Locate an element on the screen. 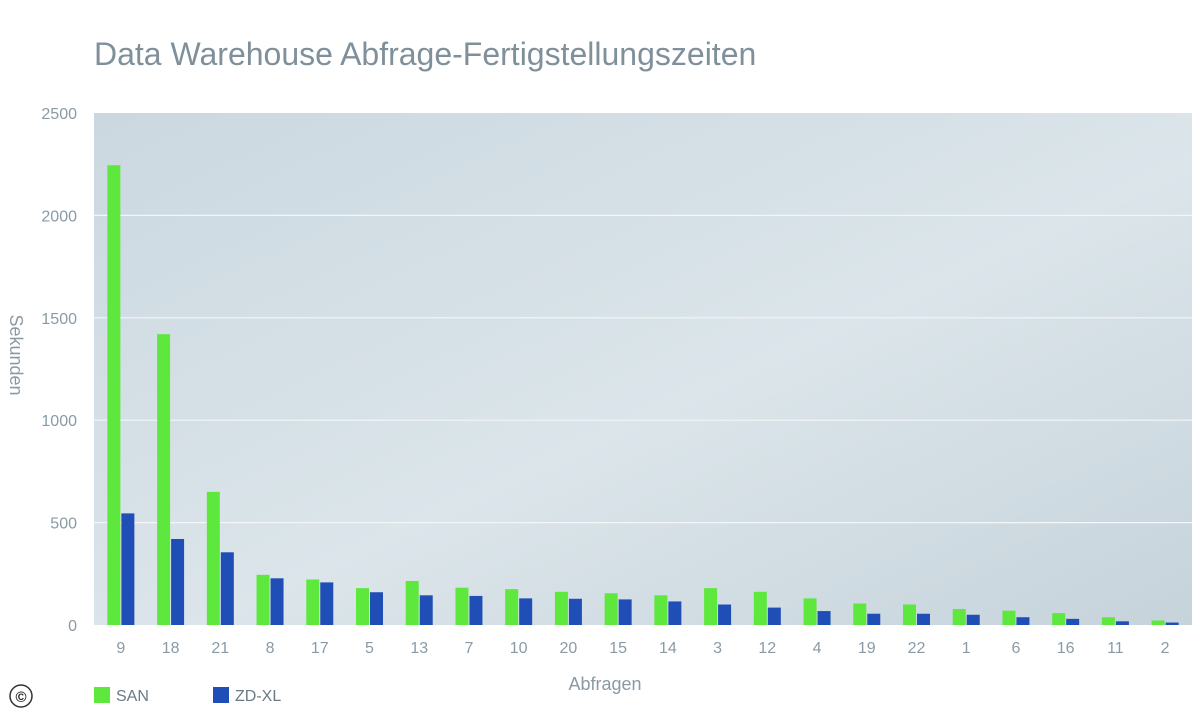  copyright-icon: © is located at coordinates (20, 697).